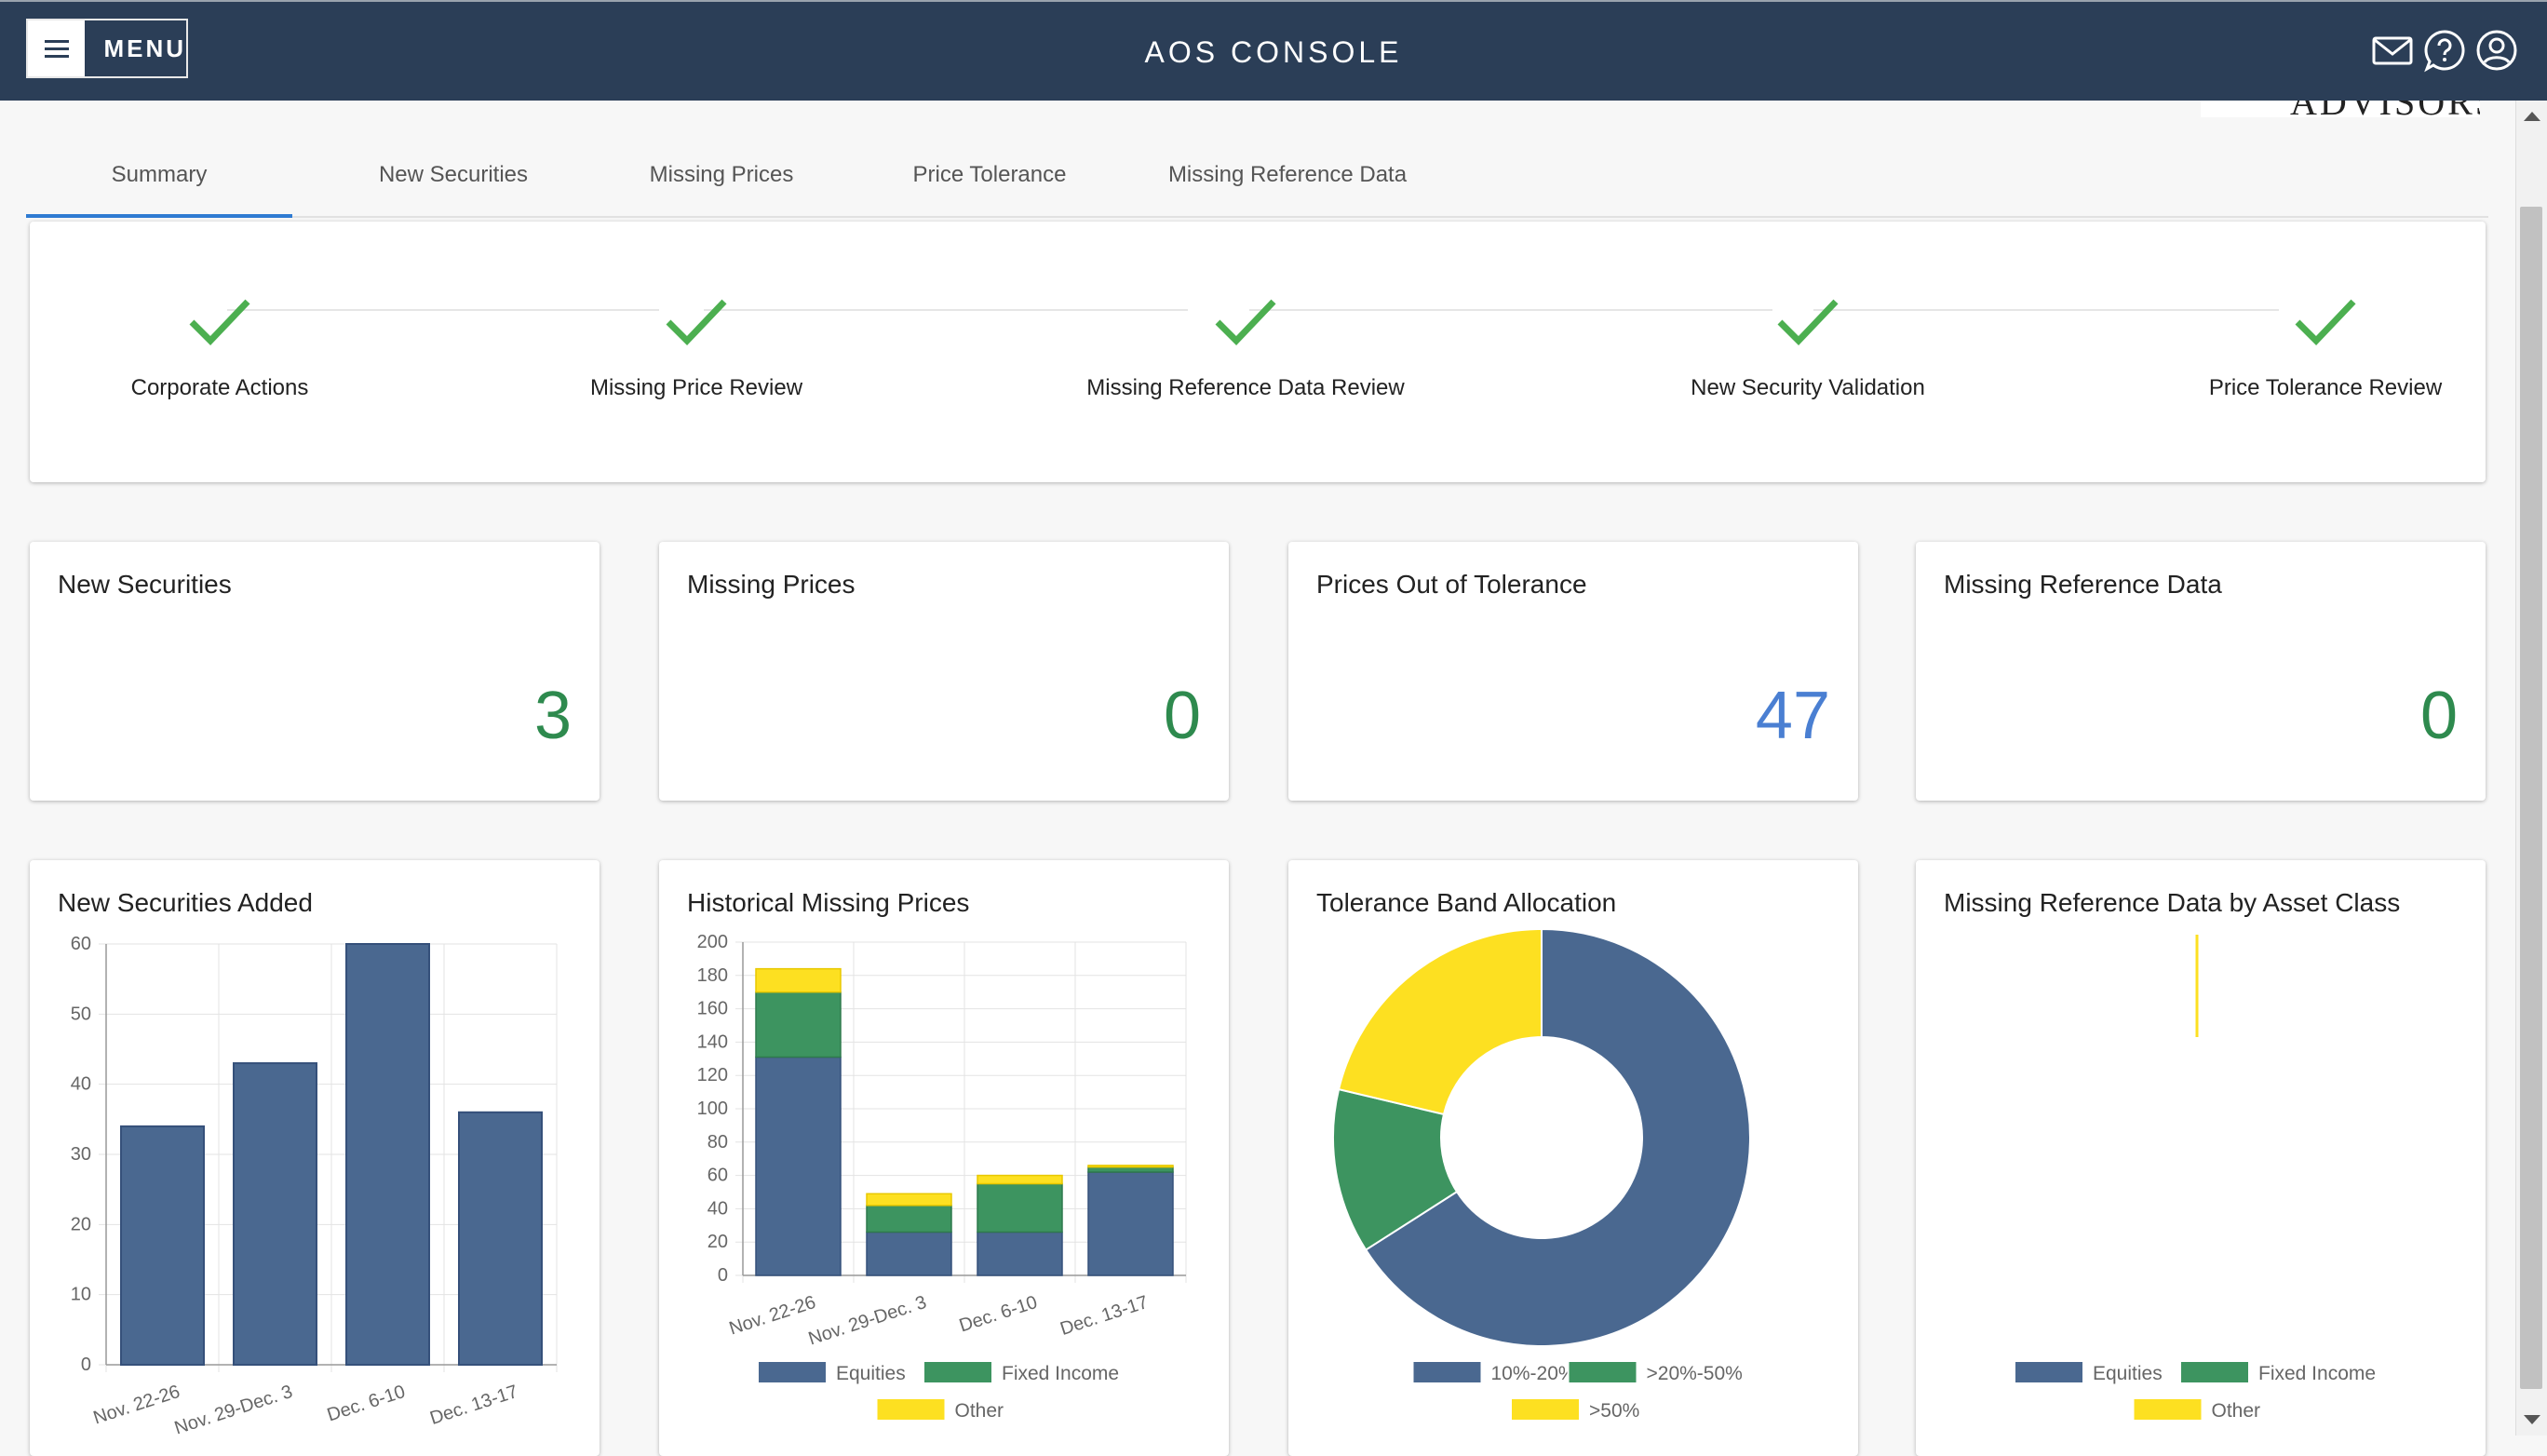 The height and width of the screenshot is (1456, 2547). What do you see at coordinates (137, 1405) in the screenshot?
I see `x-tick-label: Nov. 22-26` at bounding box center [137, 1405].